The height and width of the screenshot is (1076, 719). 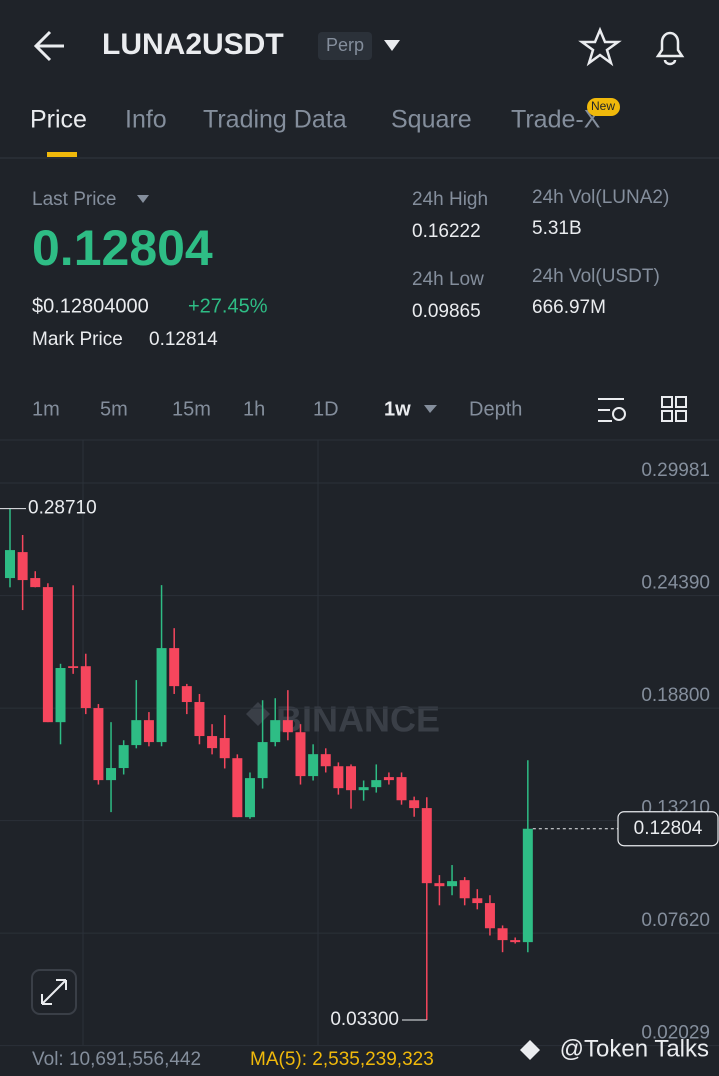 I want to click on stat-label: 24h High, so click(x=450, y=199).